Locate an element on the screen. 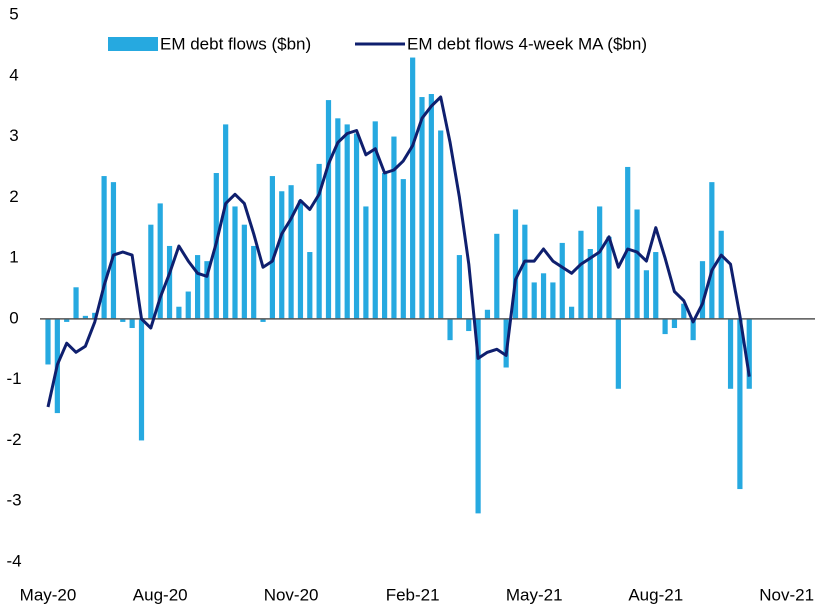 The width and height of the screenshot is (817, 610). legend-swatch is located at coordinates (133, 44).